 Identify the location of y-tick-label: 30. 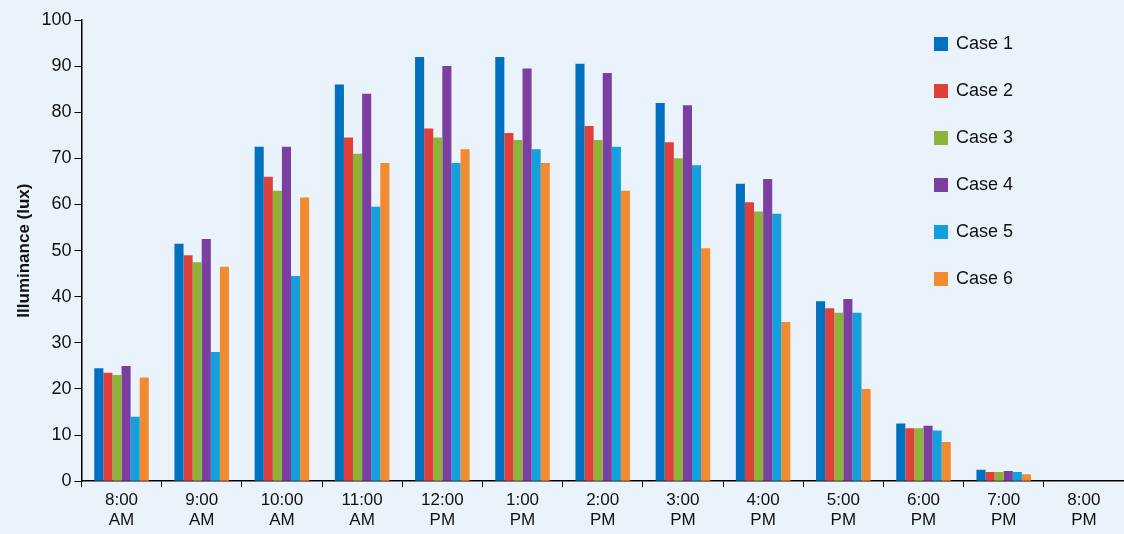
(61, 341).